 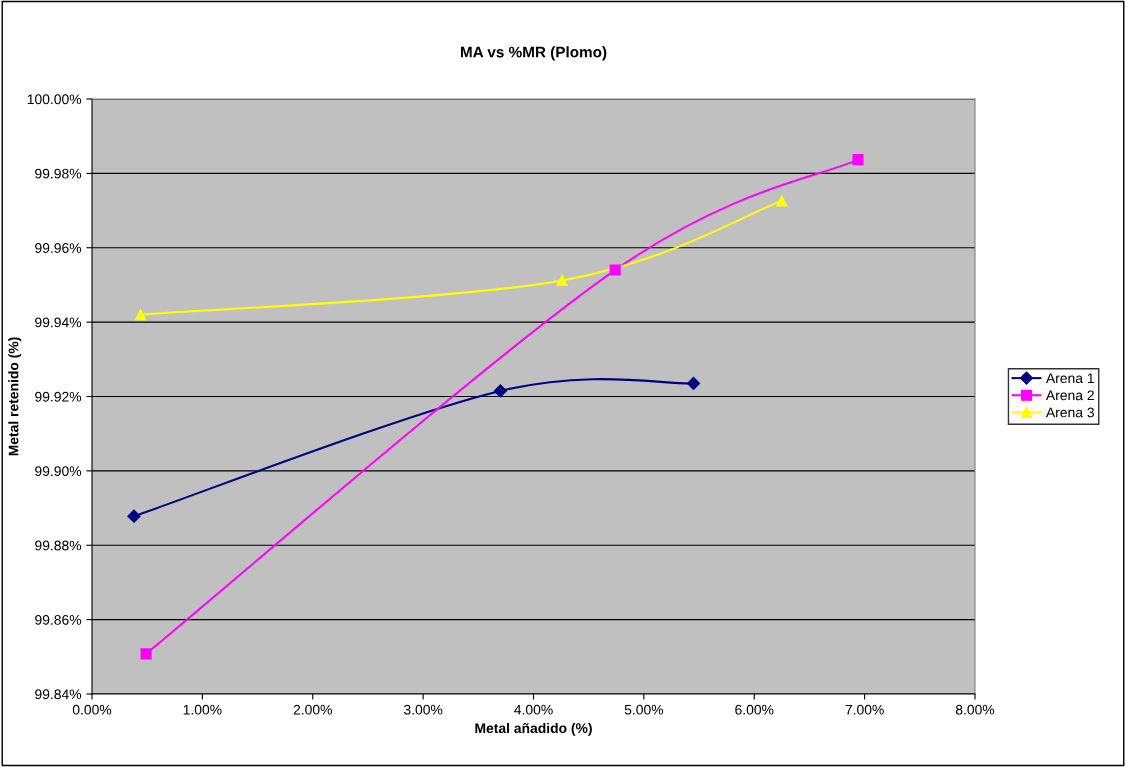 What do you see at coordinates (1069, 395) in the screenshot?
I see `legend-label: Arena 2` at bounding box center [1069, 395].